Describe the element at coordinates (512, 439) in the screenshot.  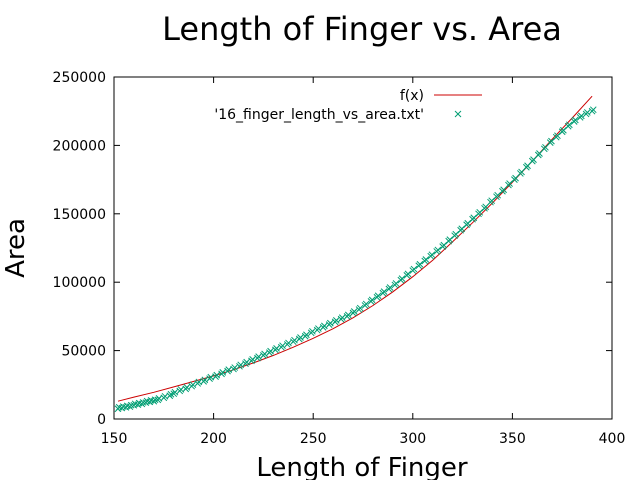
I see `x-tick-label: 350` at that location.